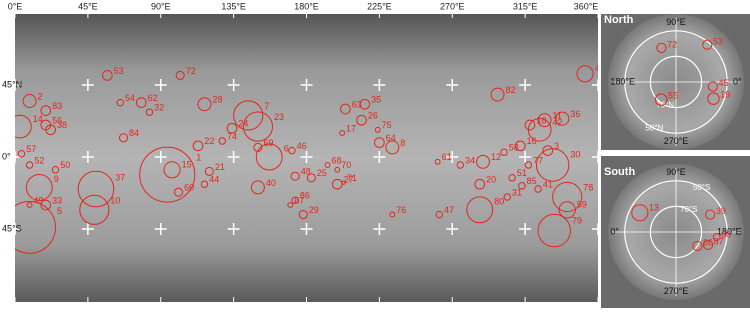  Describe the element at coordinates (65, 165) in the screenshot. I see `crater-label: 50` at that location.